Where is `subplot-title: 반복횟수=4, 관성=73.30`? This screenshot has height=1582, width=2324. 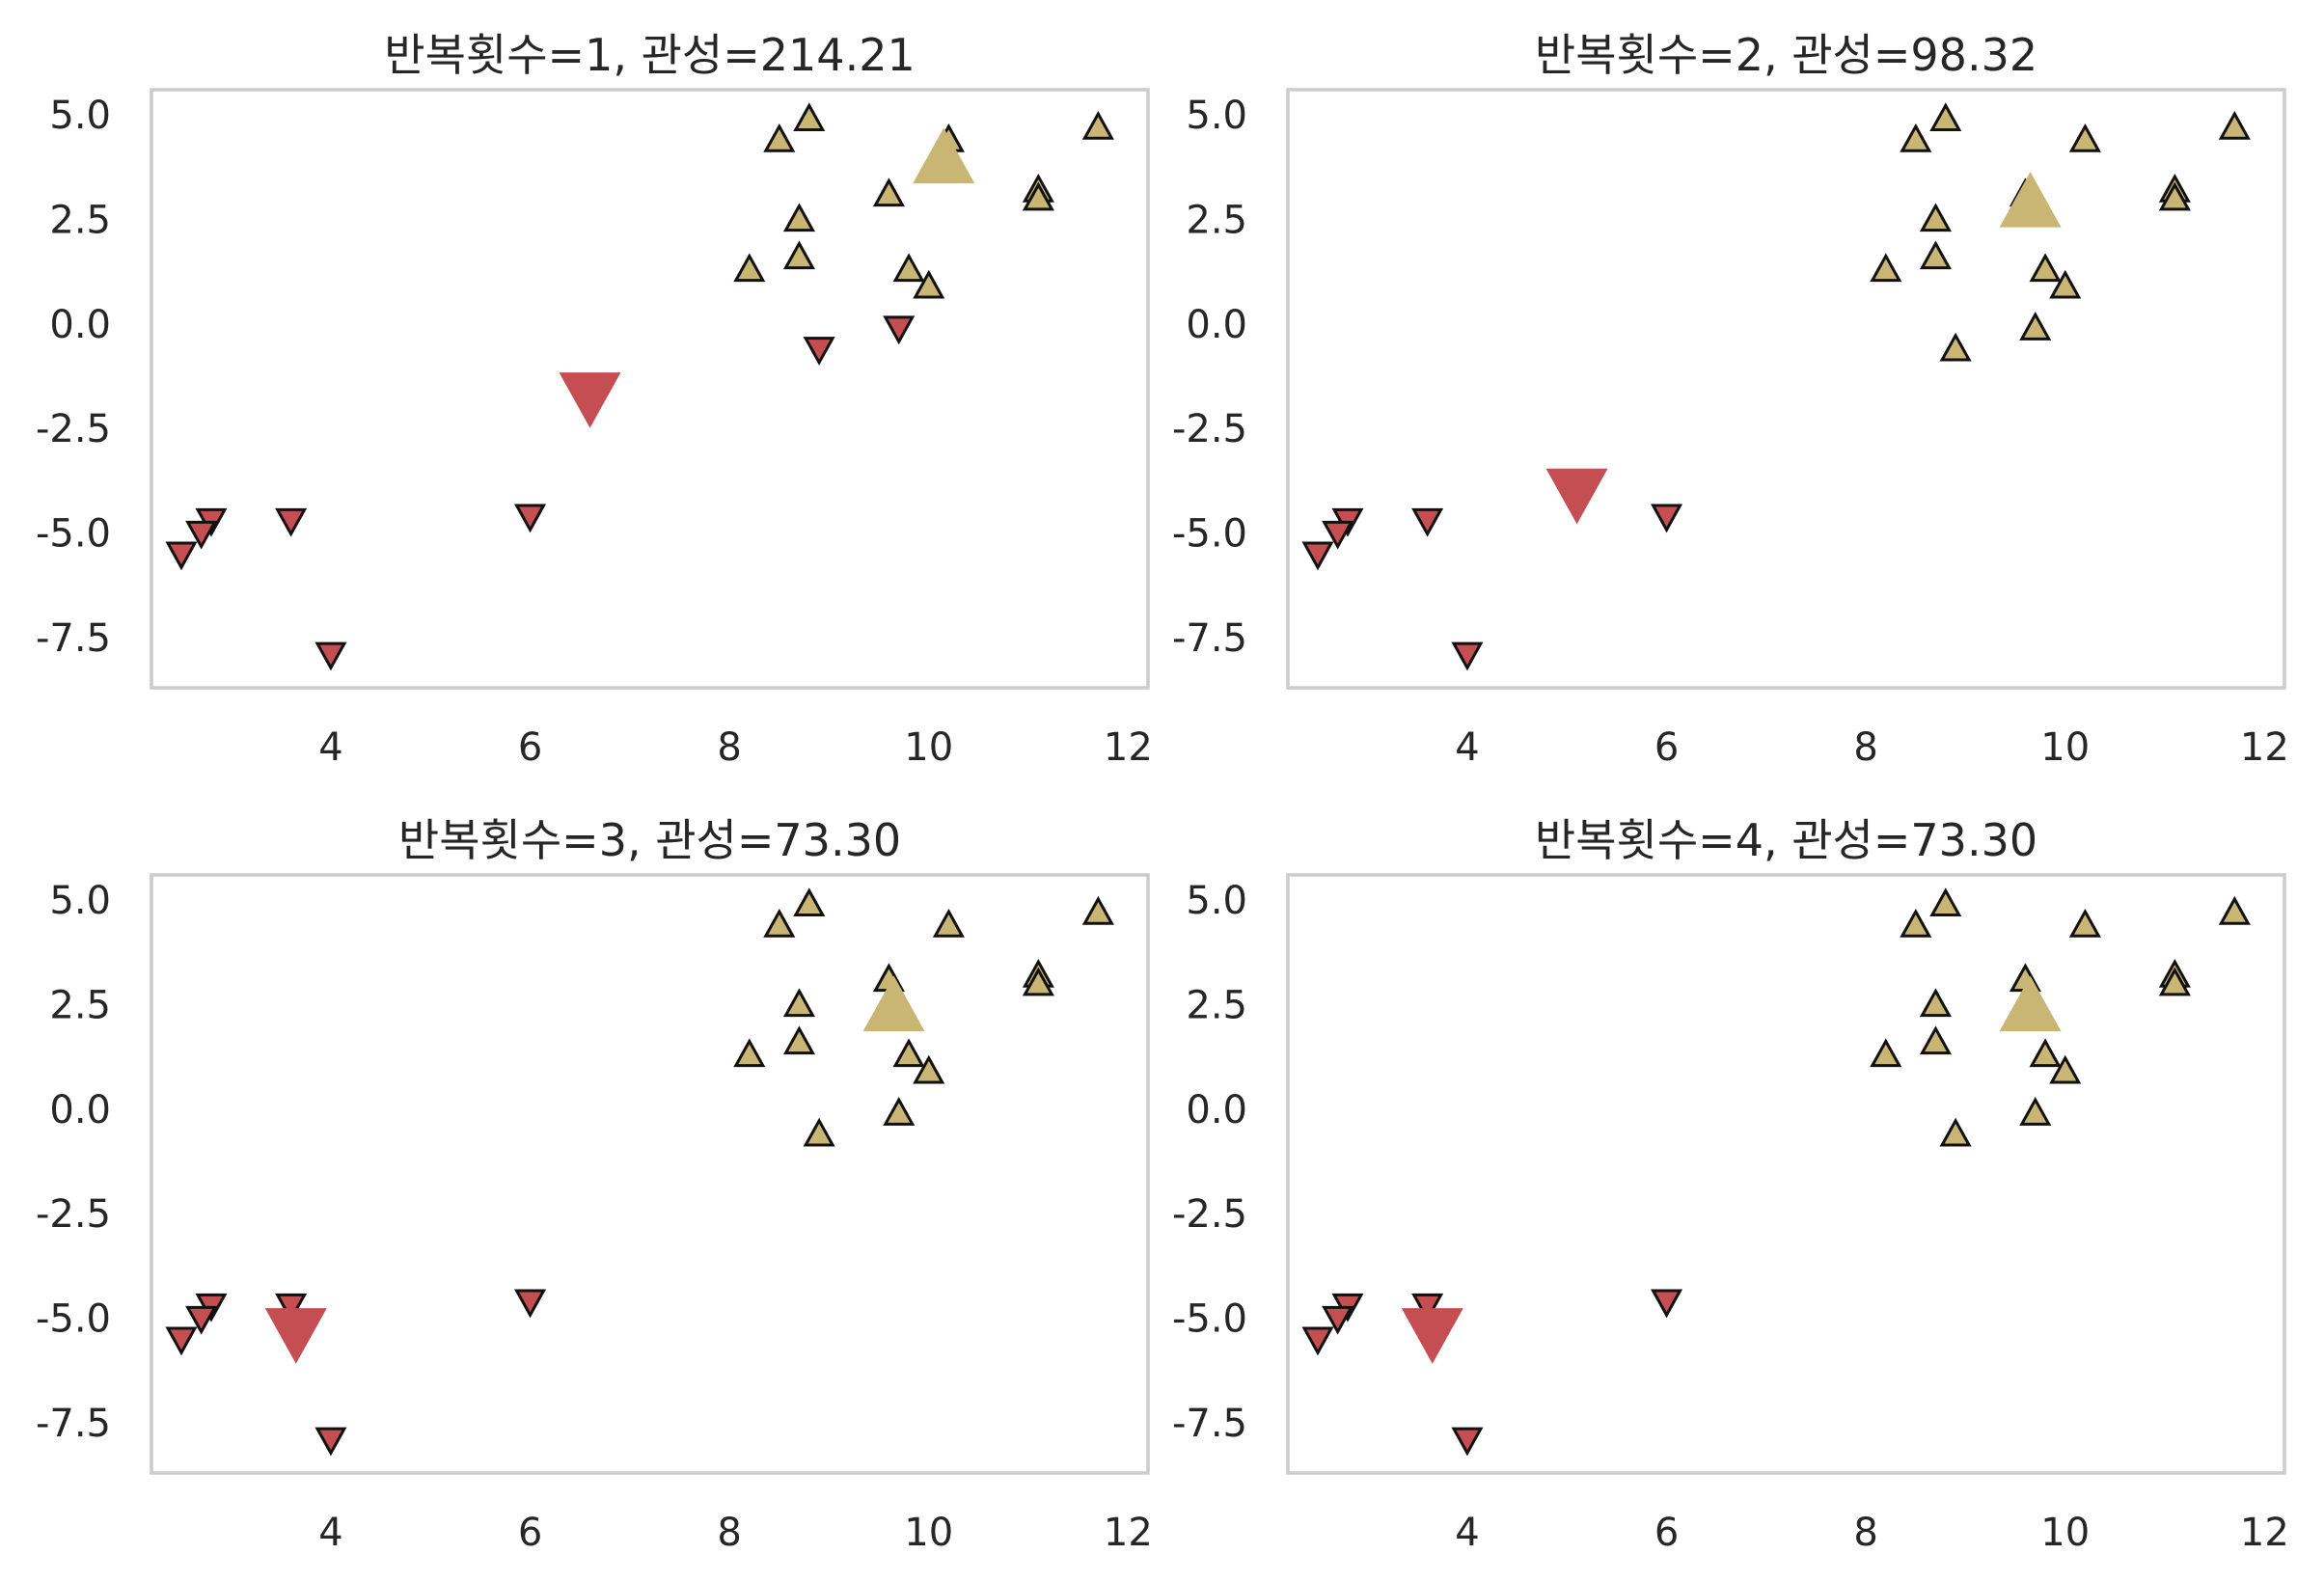 subplot-title: 반복횟수=4, 관성=73.30 is located at coordinates (1786, 840).